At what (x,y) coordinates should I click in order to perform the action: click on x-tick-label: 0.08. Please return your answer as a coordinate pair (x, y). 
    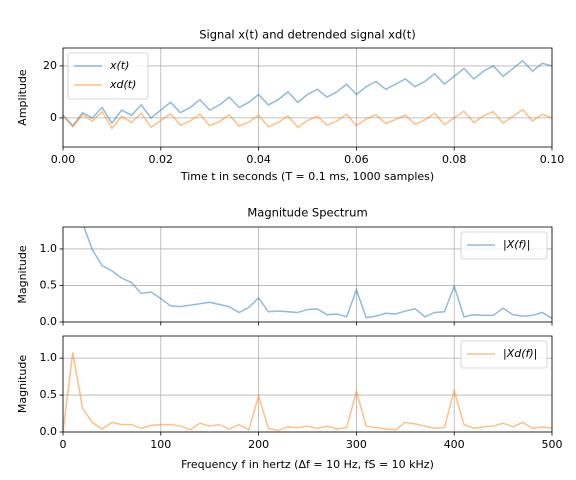
    Looking at the image, I should click on (454, 159).